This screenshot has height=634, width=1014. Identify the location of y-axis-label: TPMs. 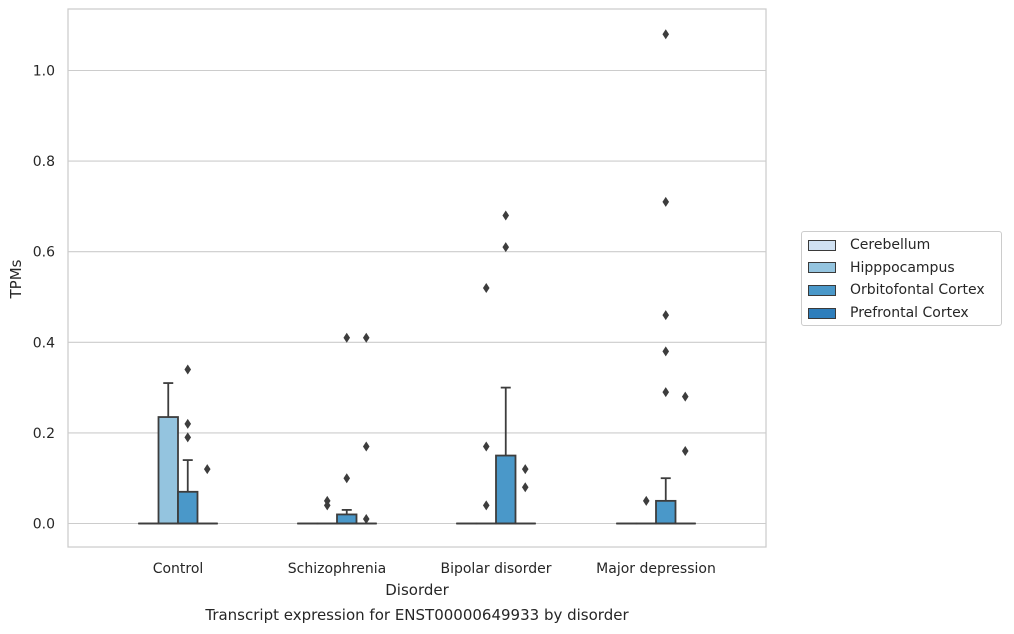
(16, 279).